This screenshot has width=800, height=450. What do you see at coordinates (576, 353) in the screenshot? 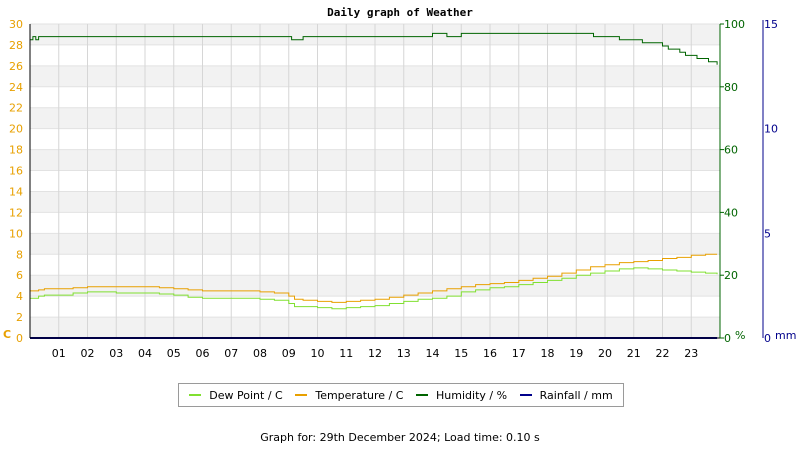
I see `x-tick-label: 19` at bounding box center [576, 353].